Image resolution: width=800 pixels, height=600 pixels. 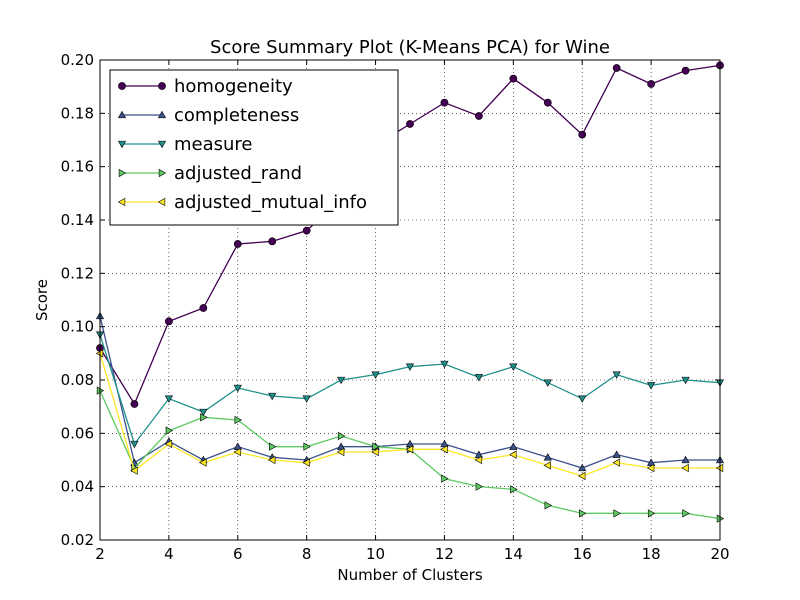 What do you see at coordinates (42, 300) in the screenshot?
I see `y-axis-label: Score` at bounding box center [42, 300].